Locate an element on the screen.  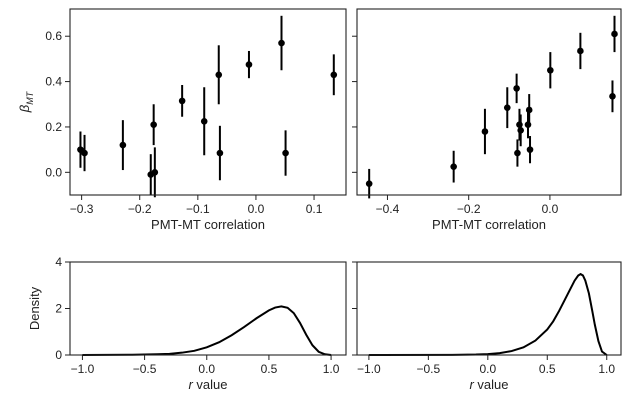
y-tick-label: 0 is located at coordinates (58, 355).